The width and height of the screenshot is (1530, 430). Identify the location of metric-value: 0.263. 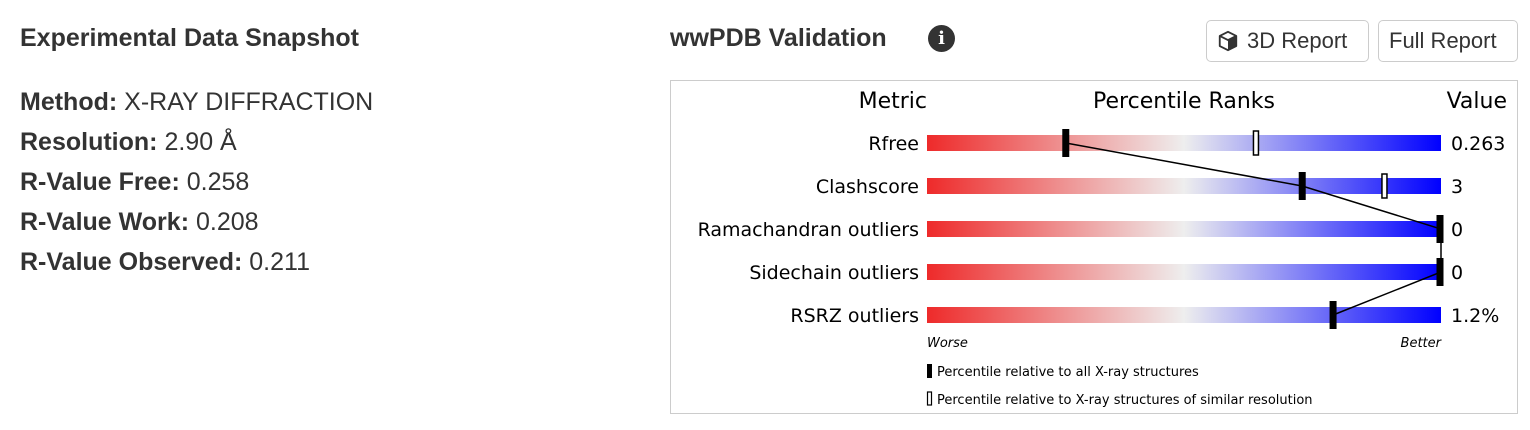
(1478, 144).